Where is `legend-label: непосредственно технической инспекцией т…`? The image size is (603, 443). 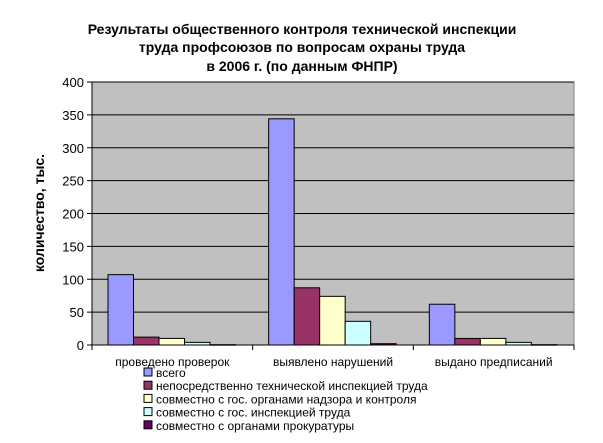
legend-label: непосредственно технической инспекцией т… is located at coordinates (292, 386).